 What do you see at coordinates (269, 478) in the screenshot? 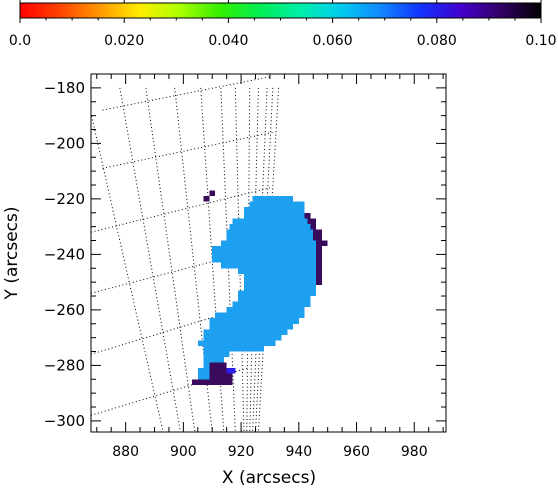
I see `x-axis-label: X (arcsecs)` at bounding box center [269, 478].